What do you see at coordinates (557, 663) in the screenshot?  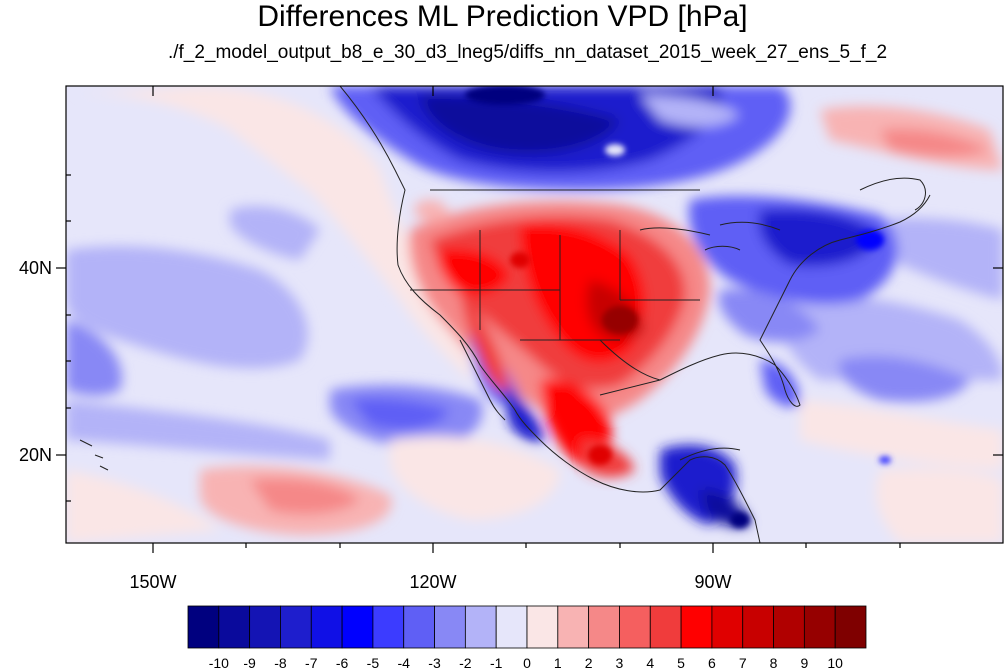 I see `colorbar-tick-label: 1` at bounding box center [557, 663].